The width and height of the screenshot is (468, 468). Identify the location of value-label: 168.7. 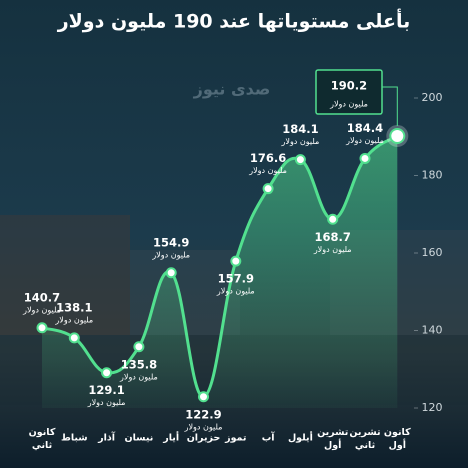
(333, 237).